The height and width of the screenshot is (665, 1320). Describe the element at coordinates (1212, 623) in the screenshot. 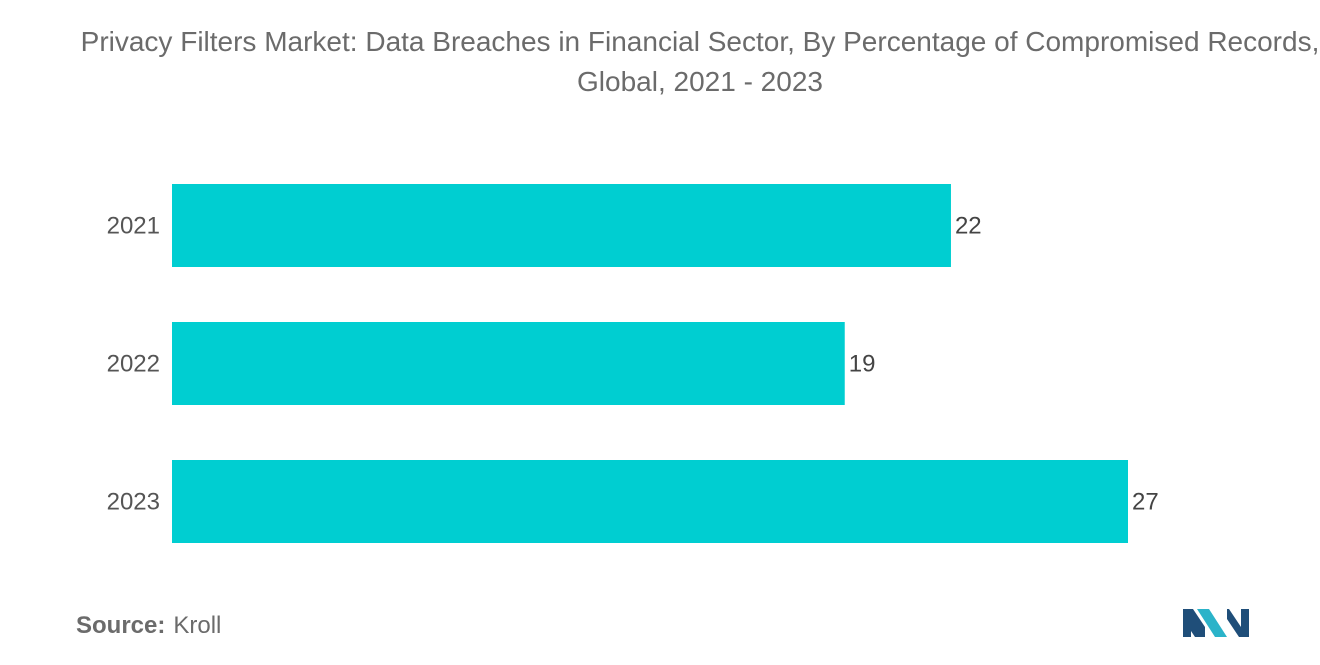

I see `logo-mid-stroke` at that location.